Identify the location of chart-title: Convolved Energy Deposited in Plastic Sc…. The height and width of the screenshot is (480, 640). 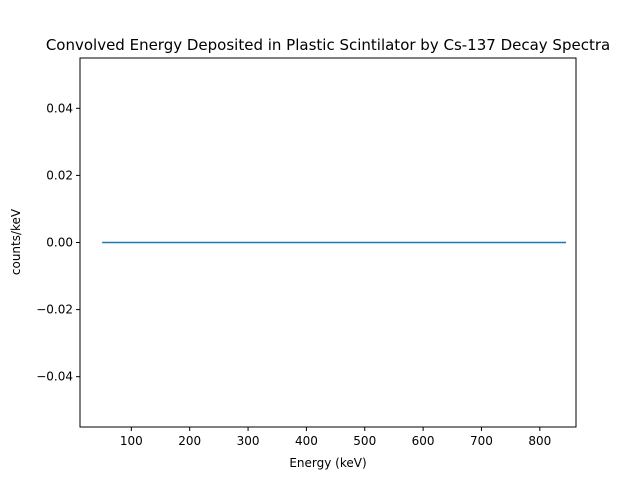
(328, 45).